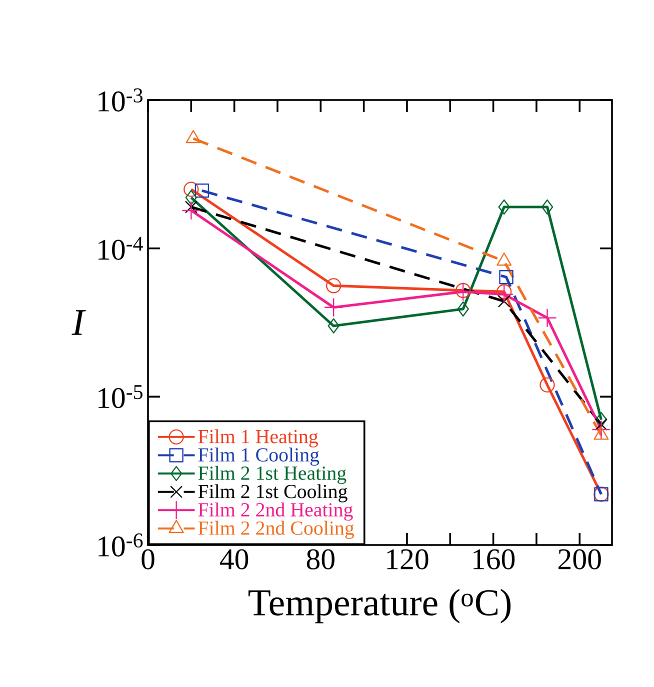 This screenshot has width=654, height=687. I want to click on x-tick-label: 40, so click(234, 559).